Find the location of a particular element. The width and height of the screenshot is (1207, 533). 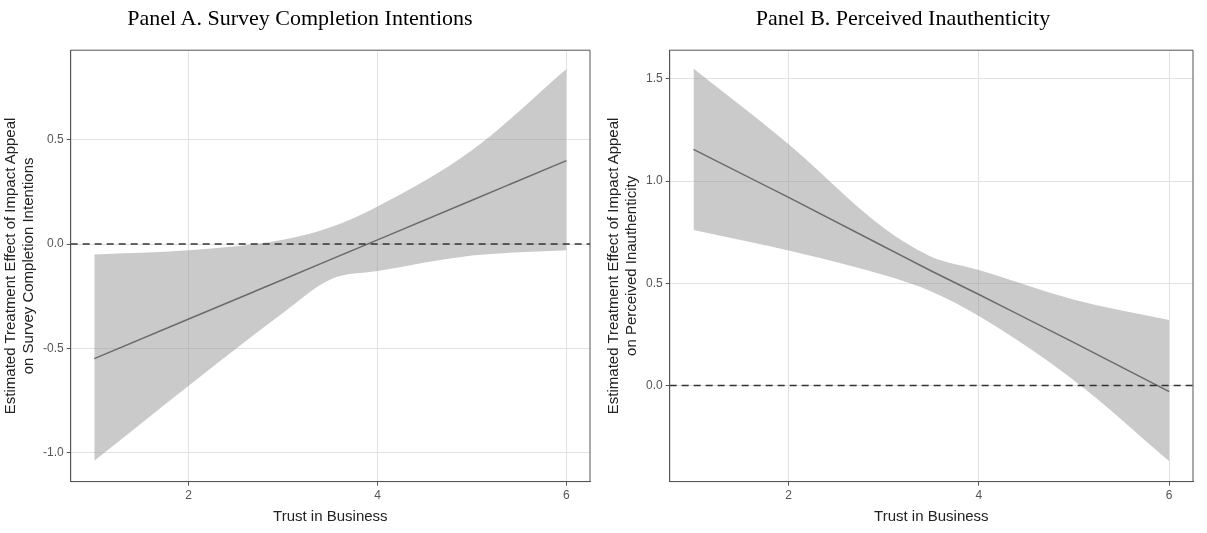

y-axis-title: Estimated Treatment Effect of Impact Appeal on Survey Completion Intentions is located at coordinates (19, 266).